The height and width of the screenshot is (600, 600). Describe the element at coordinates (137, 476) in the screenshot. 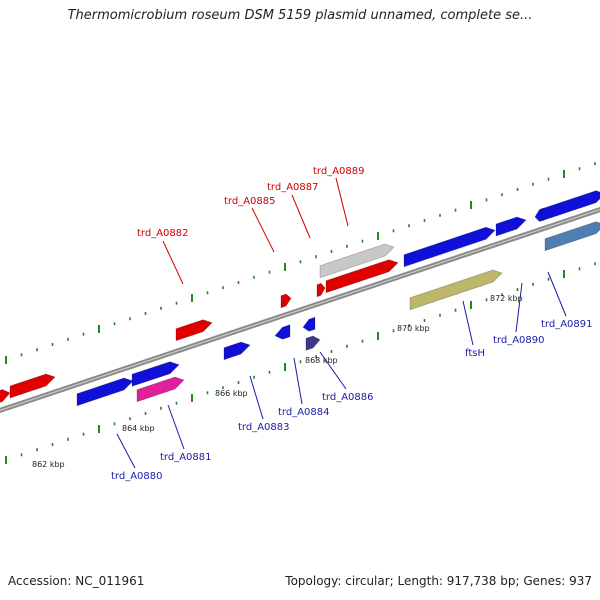

I see `gene-label-trd-a0880: trd_A0880` at that location.